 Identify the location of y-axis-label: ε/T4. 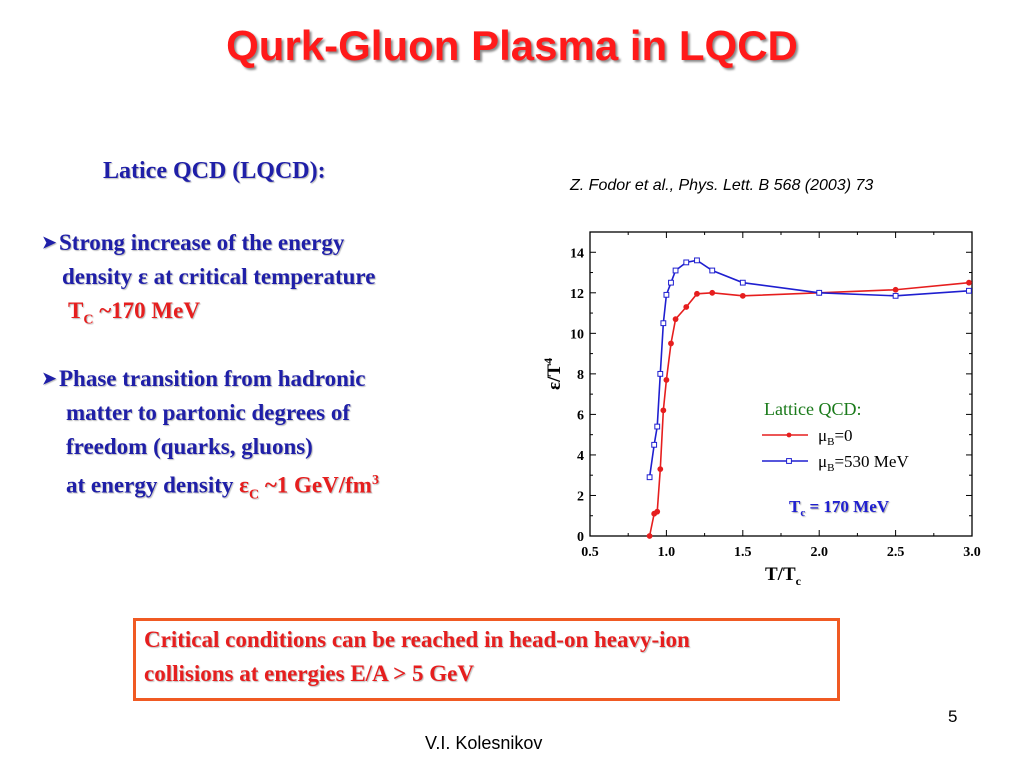
(553, 374).